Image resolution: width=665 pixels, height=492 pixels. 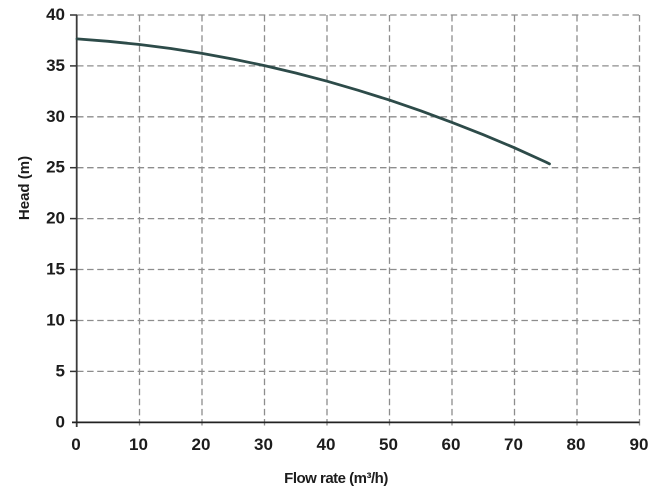 What do you see at coordinates (55, 65) in the screenshot?
I see `svg-text: 35` at bounding box center [55, 65].